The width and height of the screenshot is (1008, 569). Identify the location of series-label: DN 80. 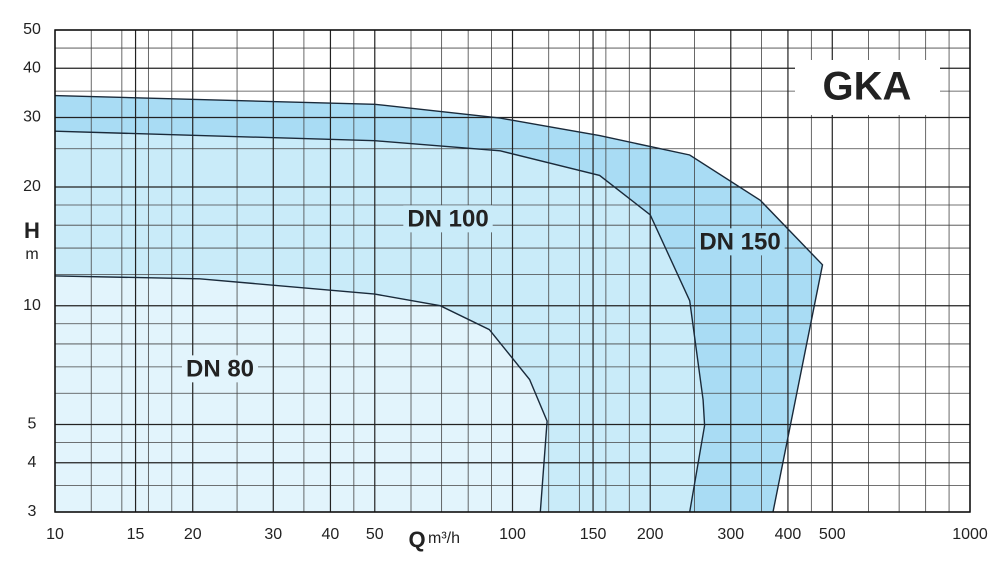
(220, 368).